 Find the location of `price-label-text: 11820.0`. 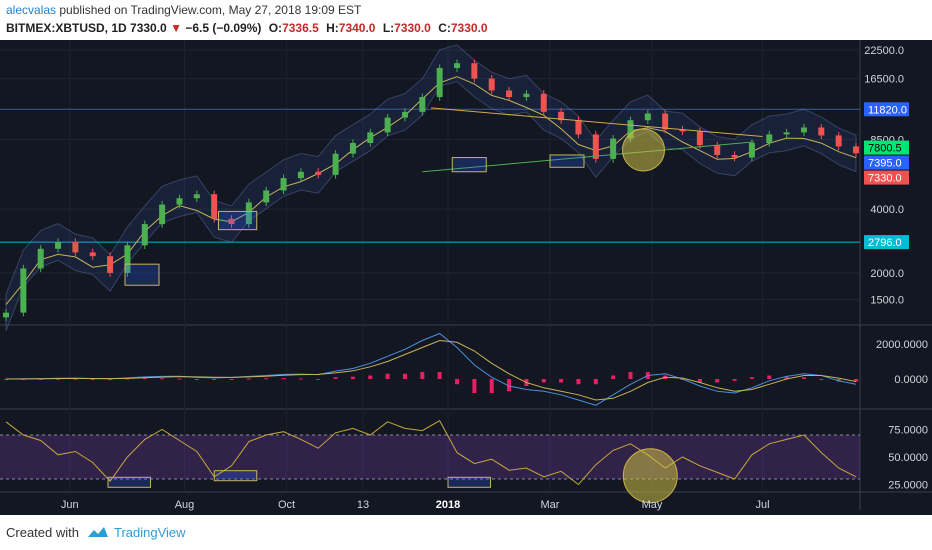

price-label-text: 11820.0 is located at coordinates (887, 110).